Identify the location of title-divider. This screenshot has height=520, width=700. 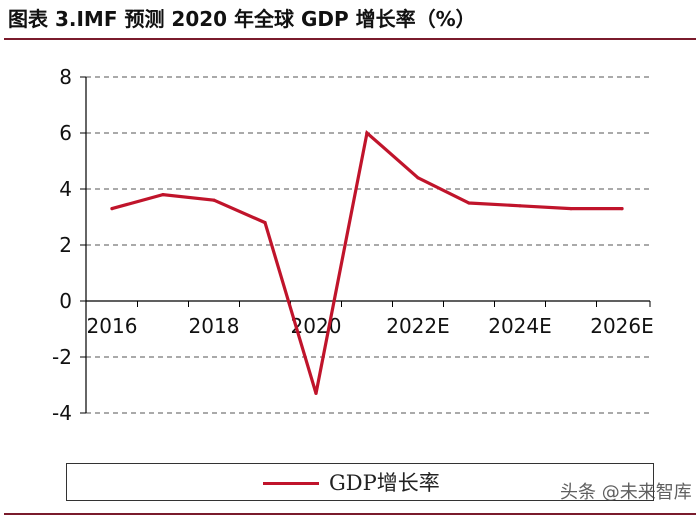
(350, 39).